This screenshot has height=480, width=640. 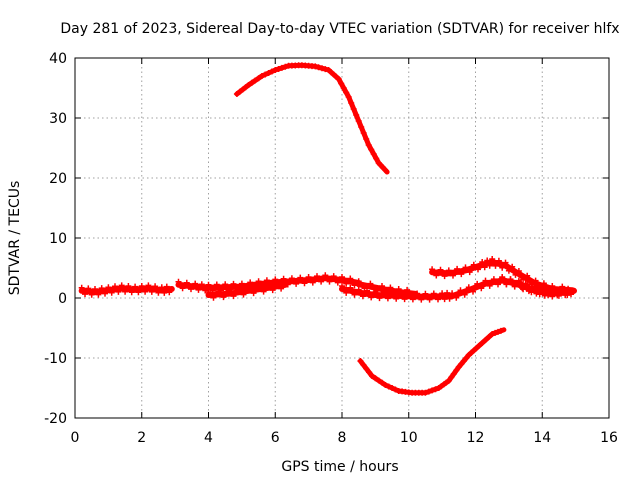 I want to click on x-tick-label: 0, so click(x=75, y=438).